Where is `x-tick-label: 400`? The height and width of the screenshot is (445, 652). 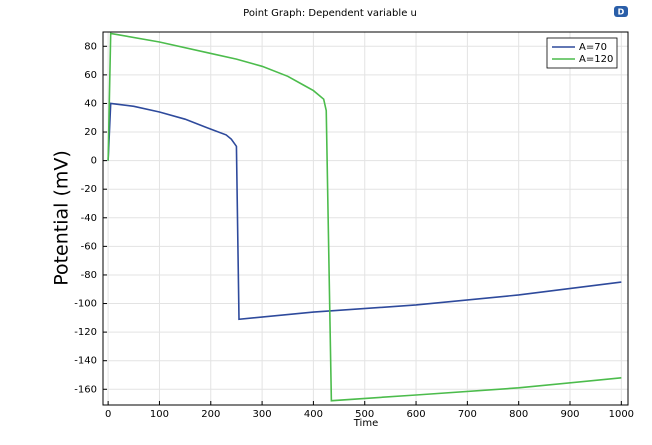
x-tick-label: 400 is located at coordinates (313, 414).